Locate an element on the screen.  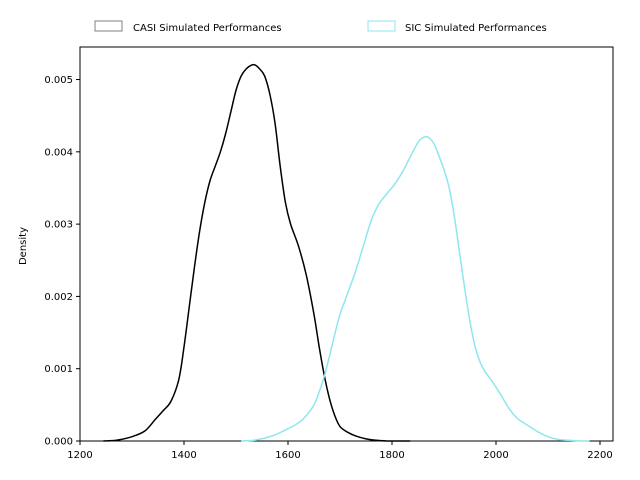
x-tick-label: 1200 is located at coordinates (79, 455).